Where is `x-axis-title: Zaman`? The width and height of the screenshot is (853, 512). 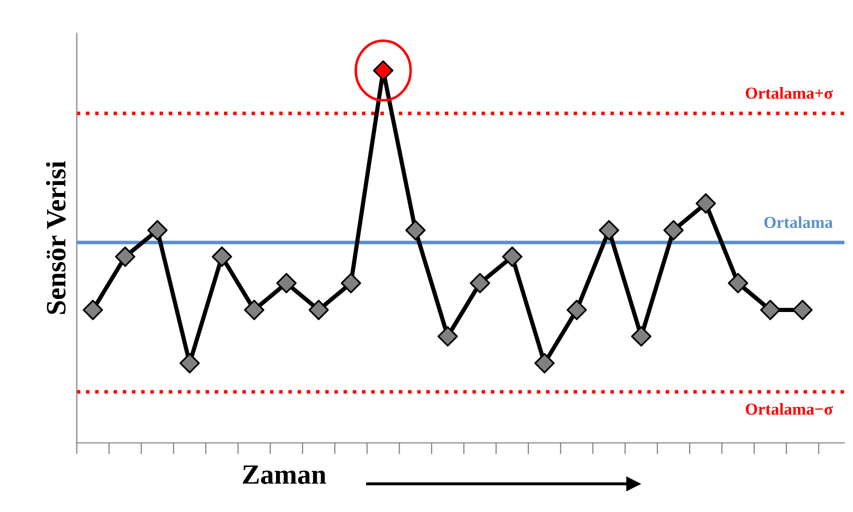 x-axis-title: Zaman is located at coordinates (284, 474).